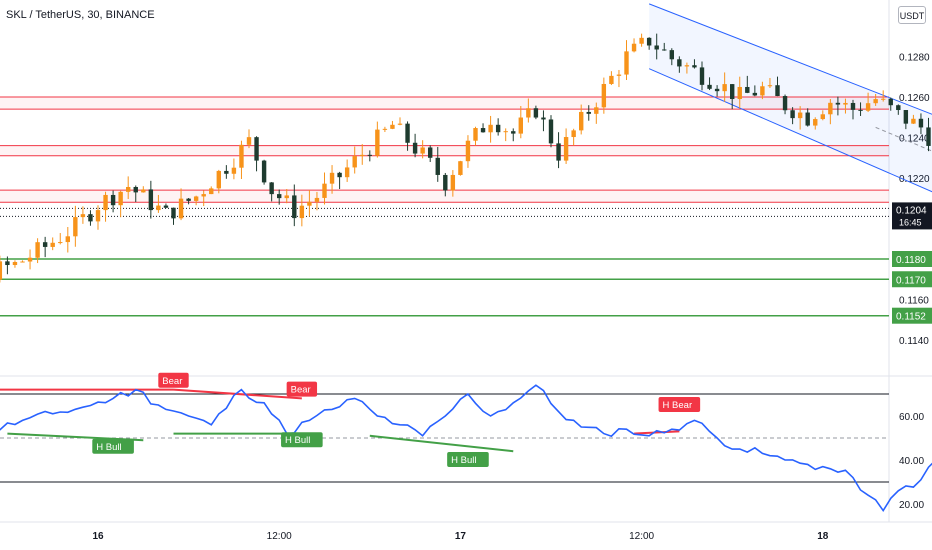  Describe the element at coordinates (463, 460) in the screenshot. I see `divergence-label-text: H Bull` at that location.